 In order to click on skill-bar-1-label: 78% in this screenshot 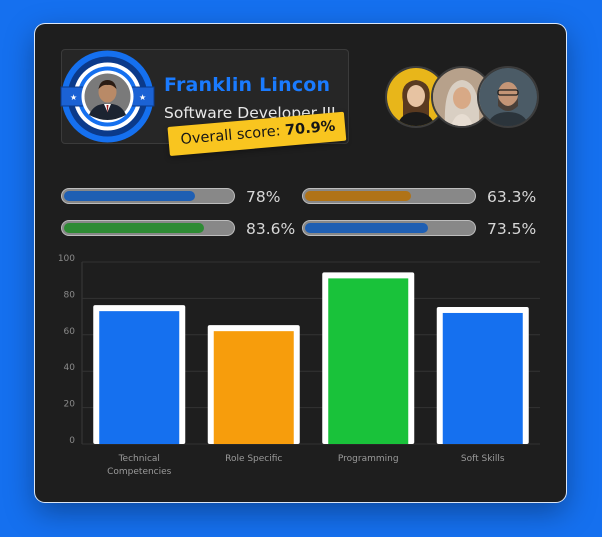, I will do `click(263, 197)`.